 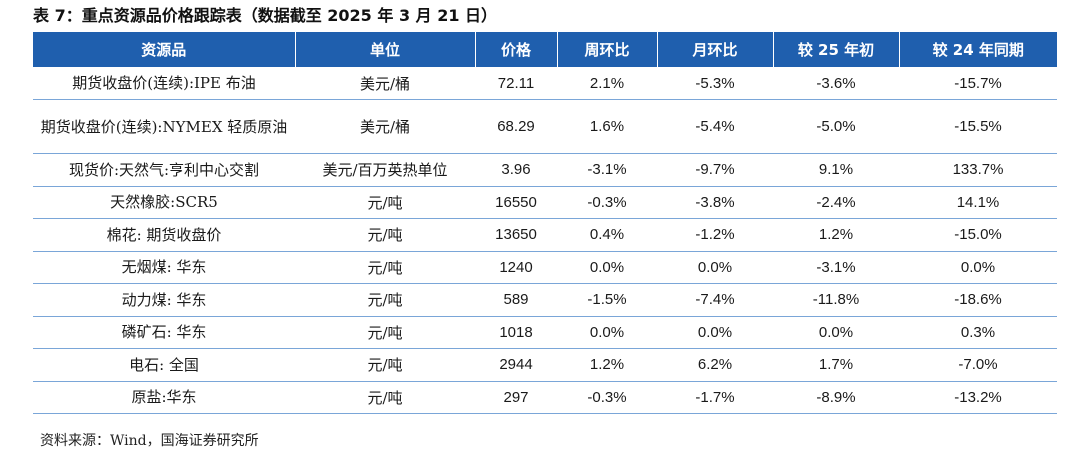 I want to click on cell-ytd-change: -3.1%, so click(x=836, y=267).